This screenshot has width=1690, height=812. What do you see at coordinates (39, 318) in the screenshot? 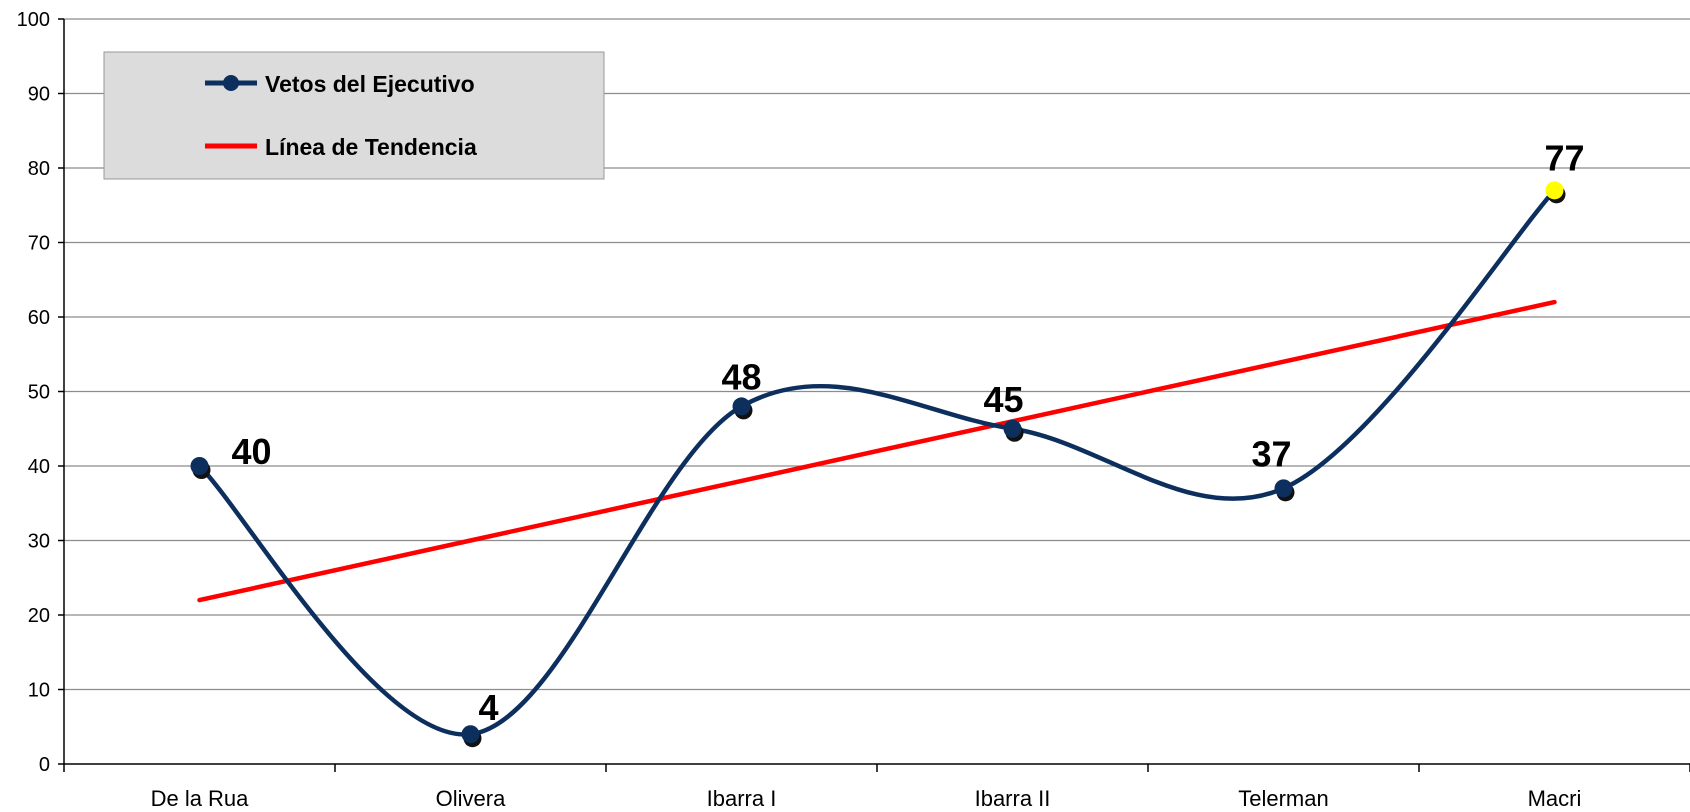
I see `y-tick-label: 60` at bounding box center [39, 318].